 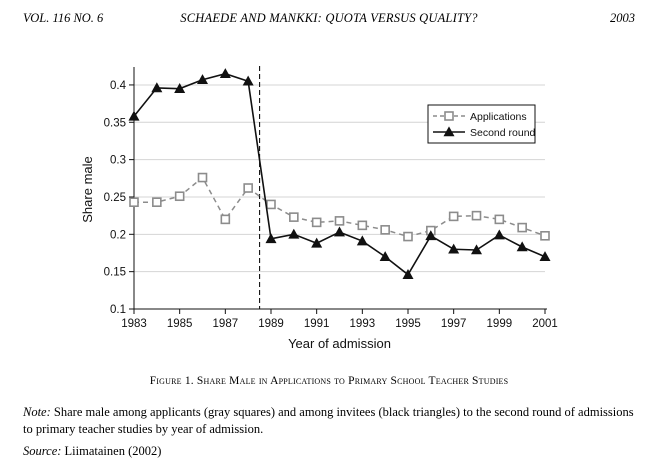 What do you see at coordinates (63, 18) in the screenshot?
I see `journal-volume: VOL. 116 NO. 6` at bounding box center [63, 18].